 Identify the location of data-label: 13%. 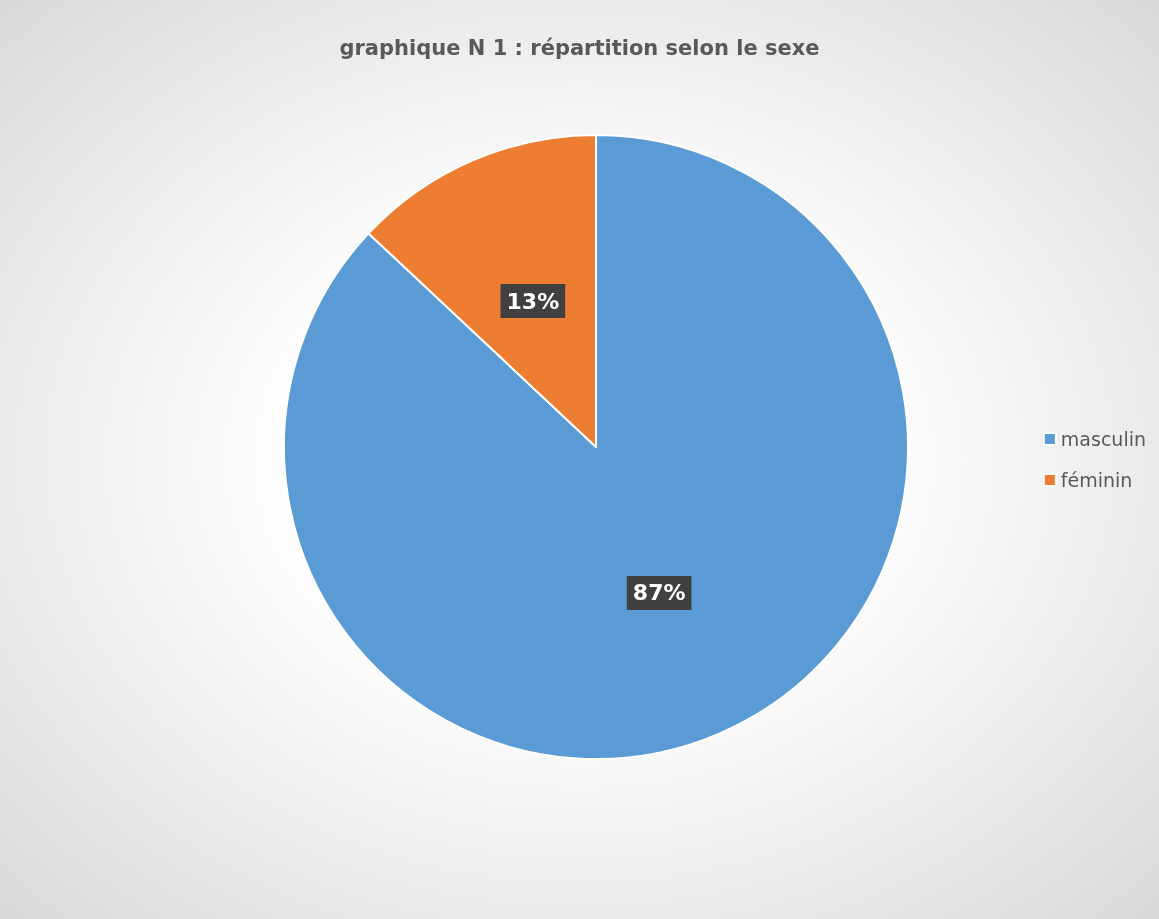
(533, 301).